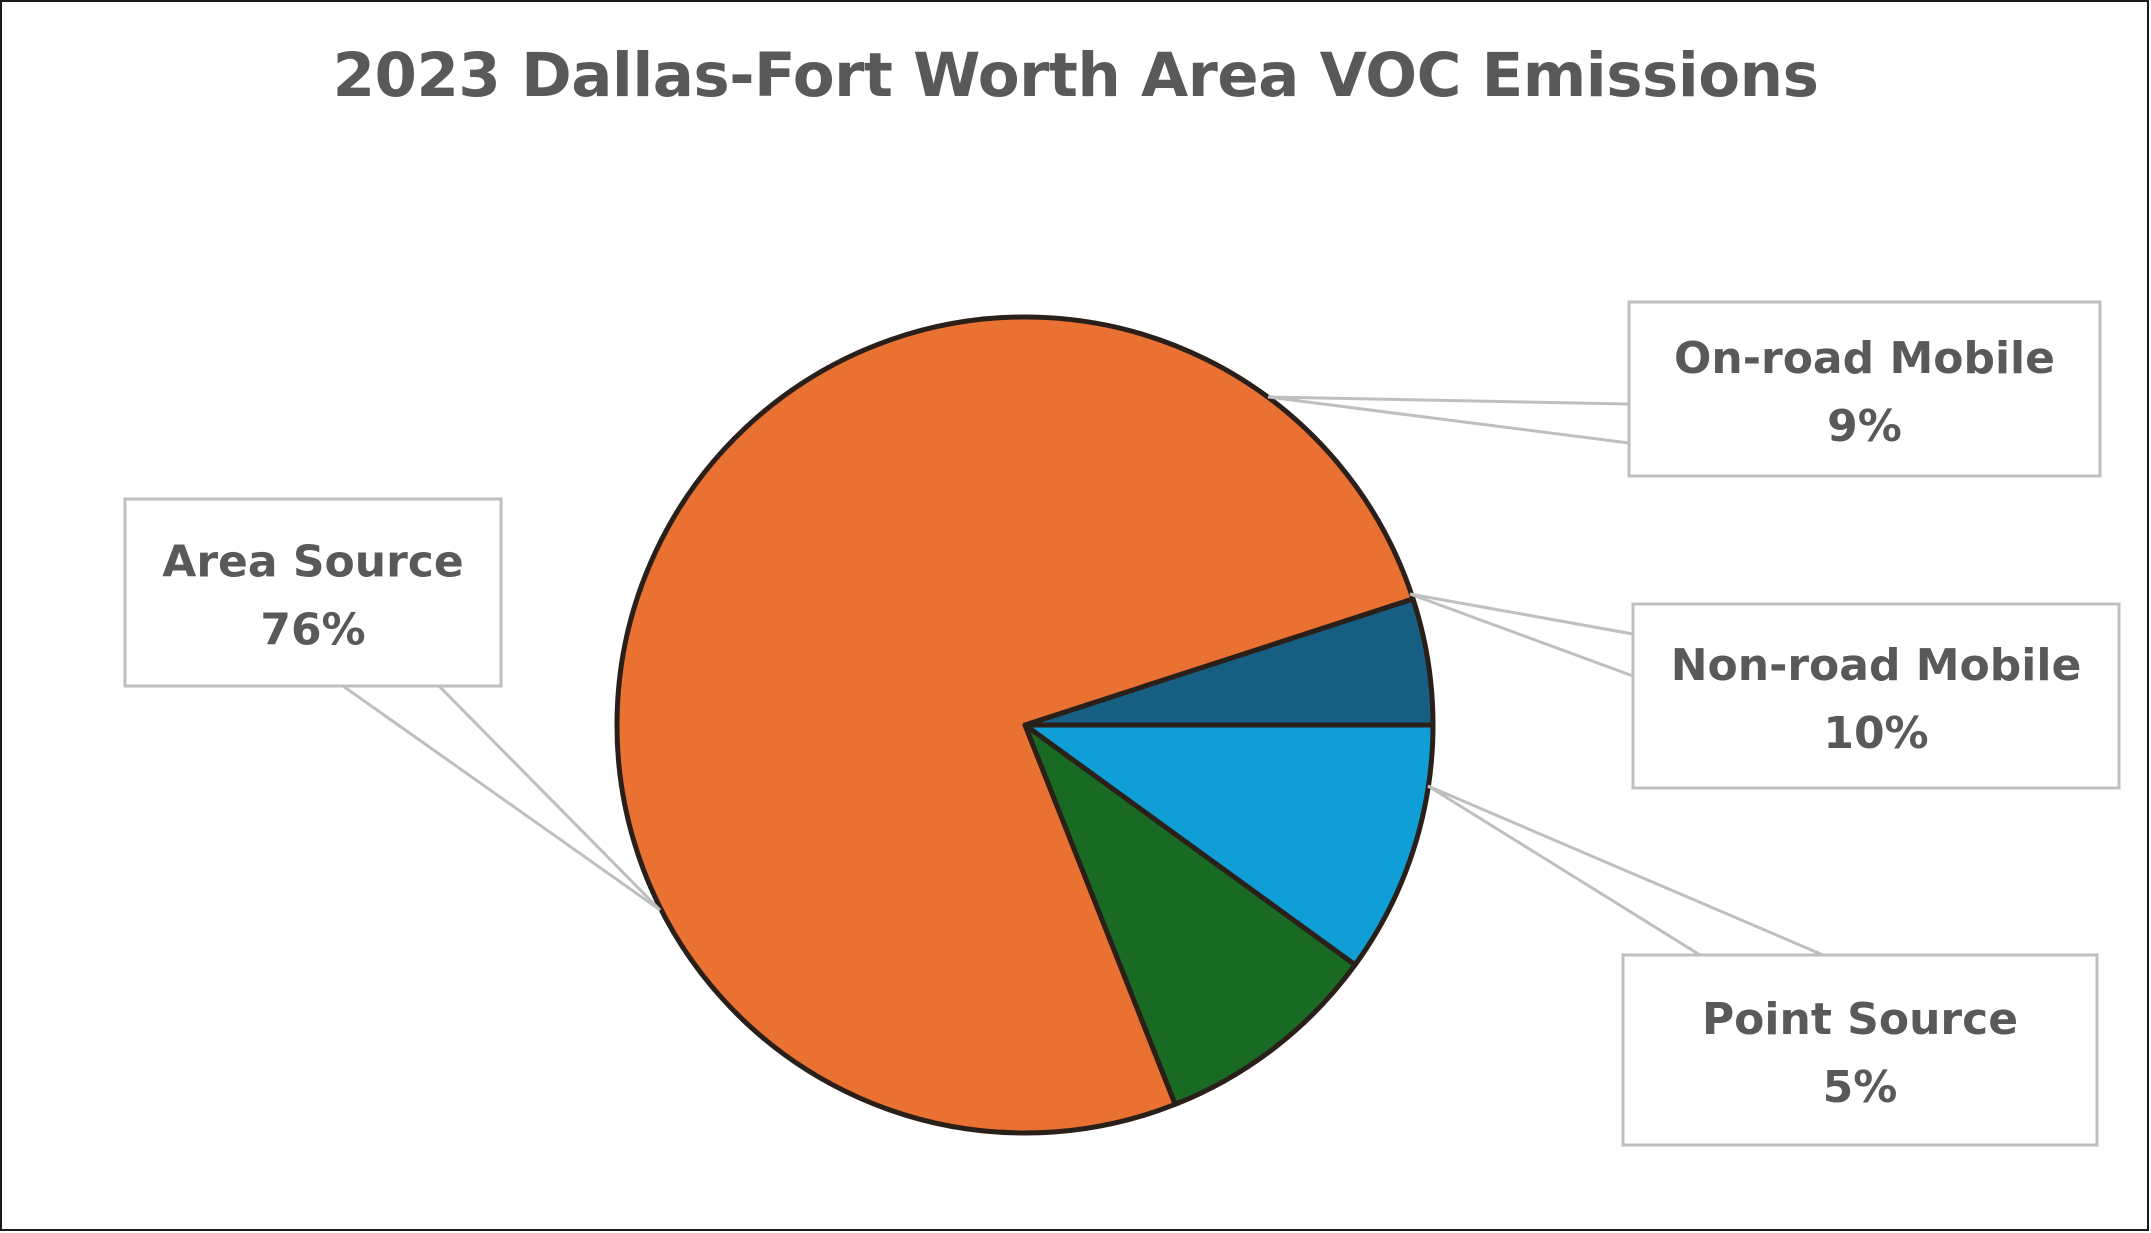 This screenshot has height=1233, width=2151. What do you see at coordinates (1864, 426) in the screenshot?
I see `callout-value: 9%` at bounding box center [1864, 426].